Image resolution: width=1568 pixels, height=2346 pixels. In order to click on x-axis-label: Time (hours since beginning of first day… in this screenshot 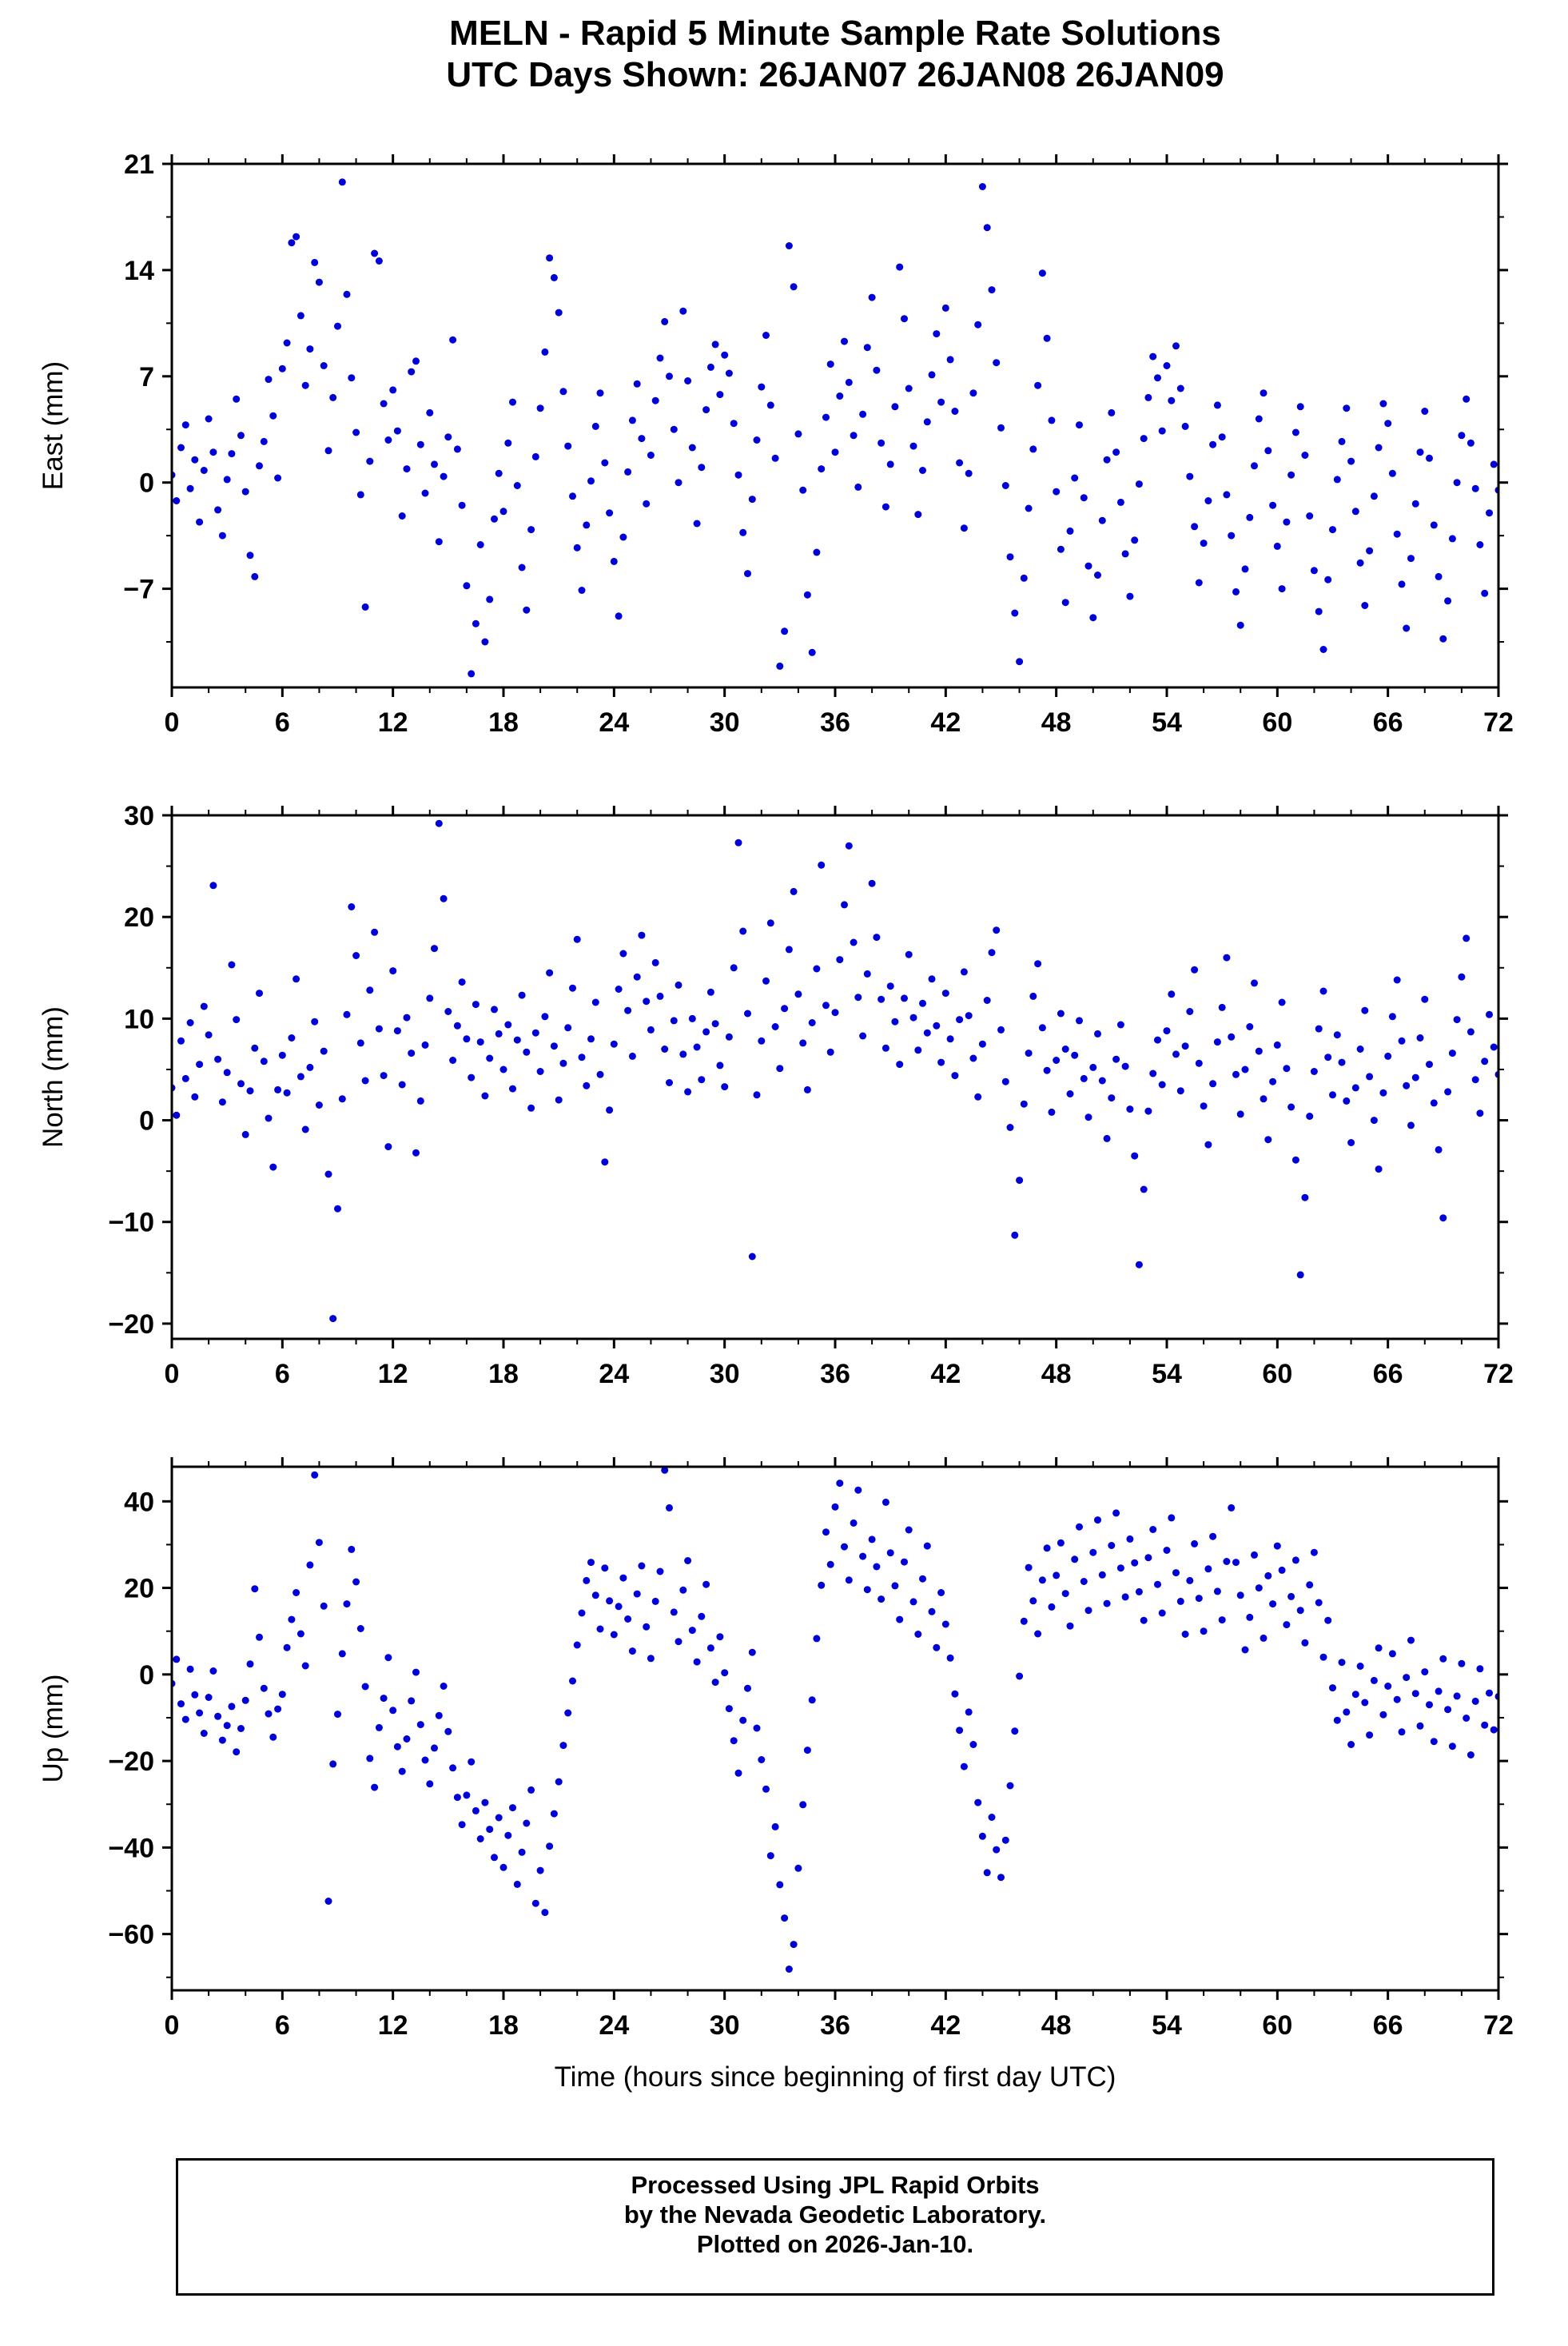, I will do `click(835, 2077)`.